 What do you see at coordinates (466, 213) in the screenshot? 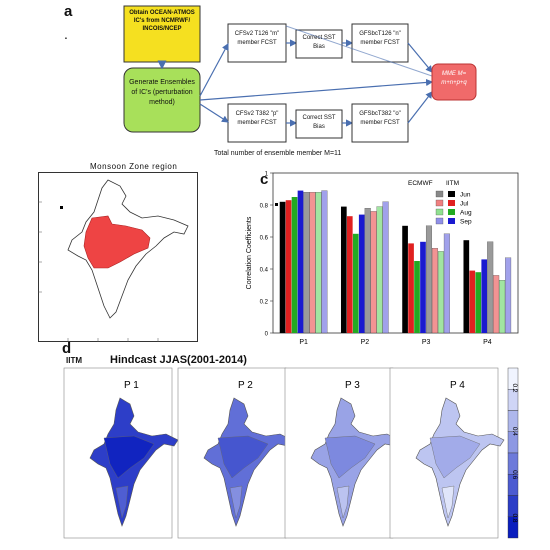
I see `legend-label: Aug` at bounding box center [466, 213].